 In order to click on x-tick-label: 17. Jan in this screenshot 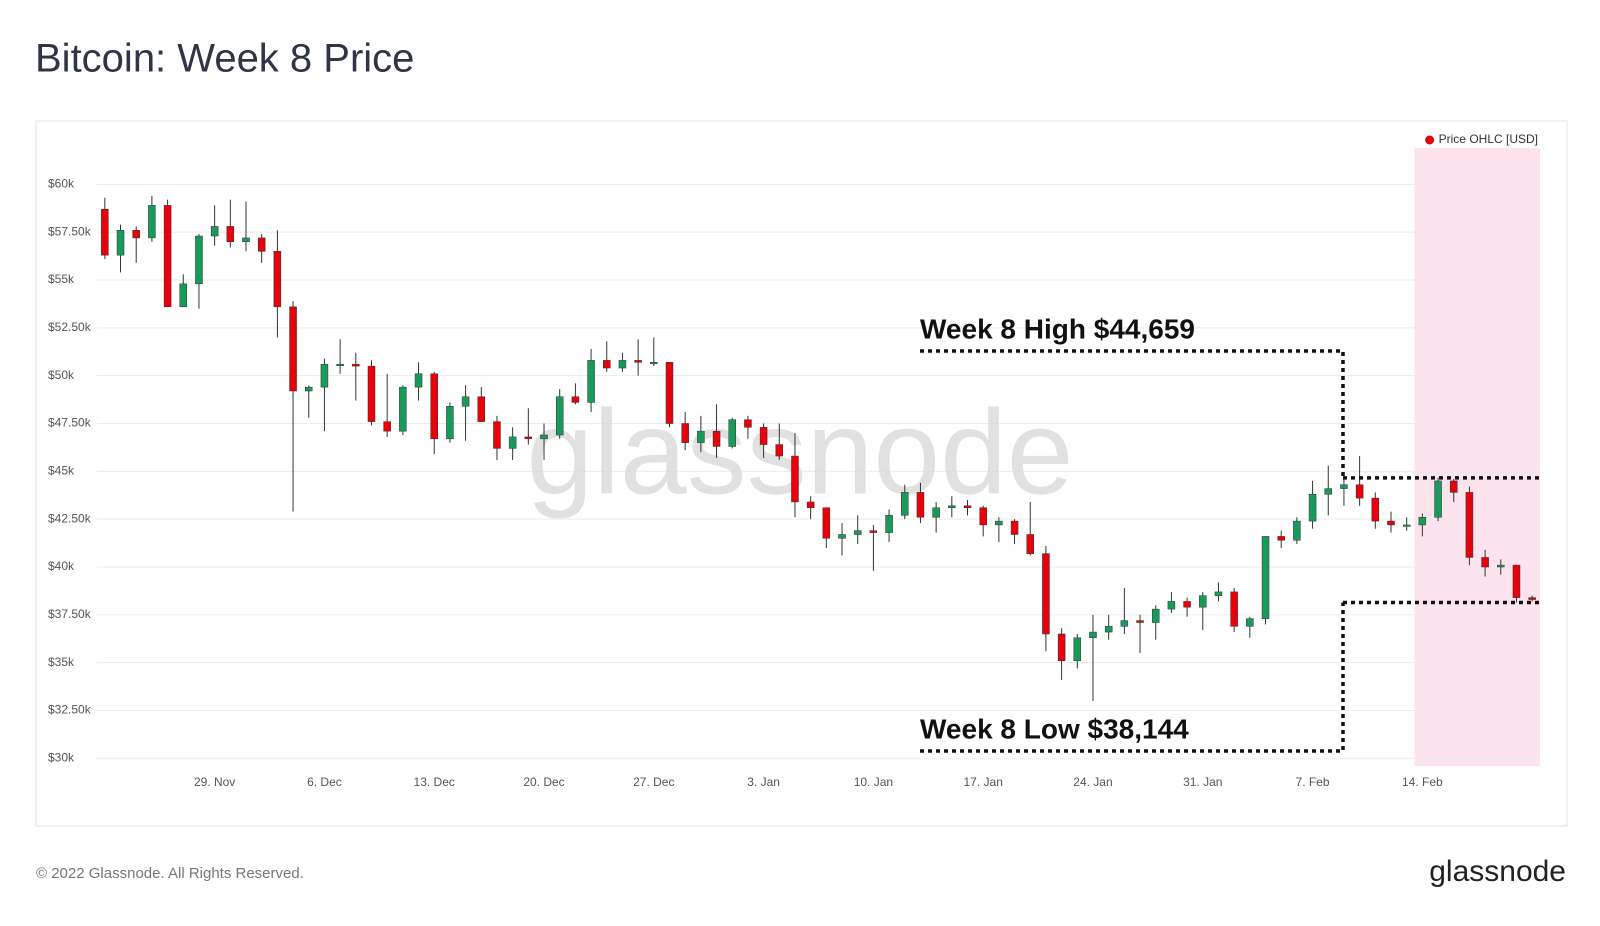, I will do `click(983, 782)`.